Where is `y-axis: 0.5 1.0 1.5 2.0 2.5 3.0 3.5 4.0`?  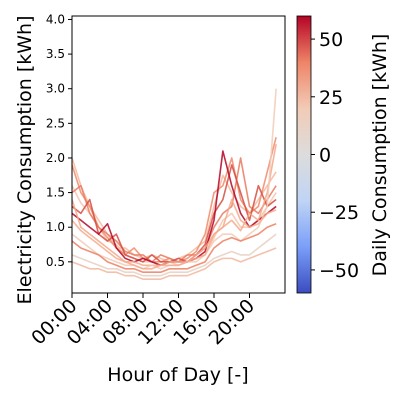
y-axis: 0.5 1.0 1.5 2.0 2.5 3.0 3.5 4.0 is located at coordinates (59, 140).